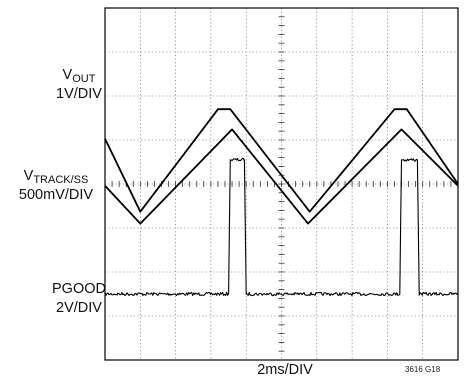 The image size is (466, 381). What do you see at coordinates (79, 94) in the screenshot?
I see `vout-scale-label: 1V/DIV` at bounding box center [79, 94].